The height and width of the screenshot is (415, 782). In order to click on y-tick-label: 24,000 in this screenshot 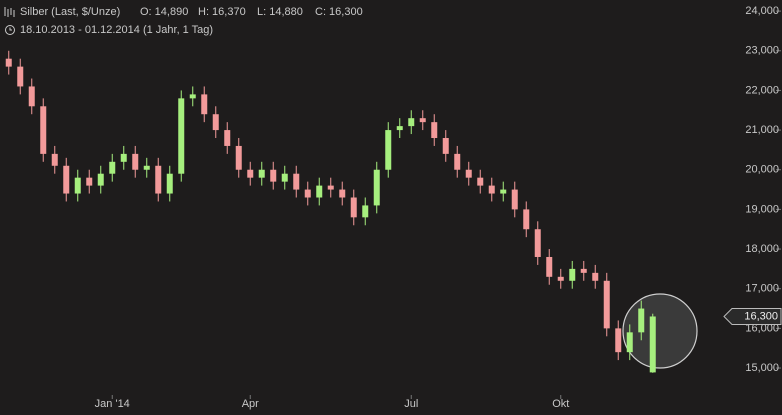, I will do `click(762, 11)`.